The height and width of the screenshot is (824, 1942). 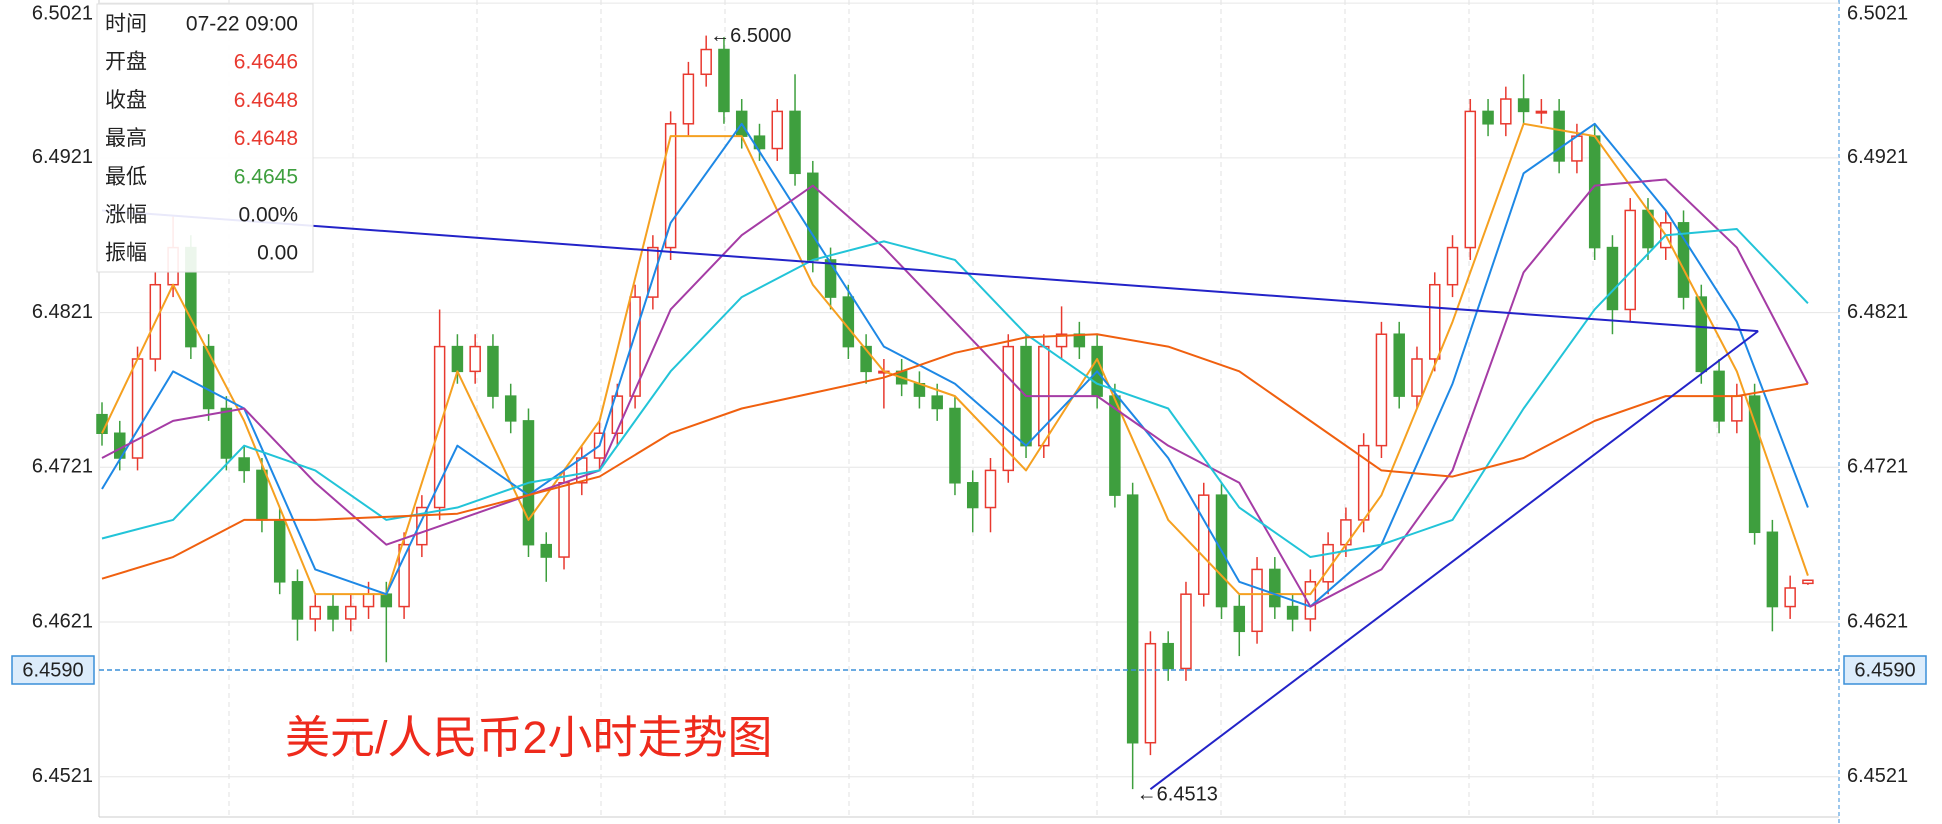 I want to click on y2-tick-label: 6.4921, so click(x=1877, y=157).